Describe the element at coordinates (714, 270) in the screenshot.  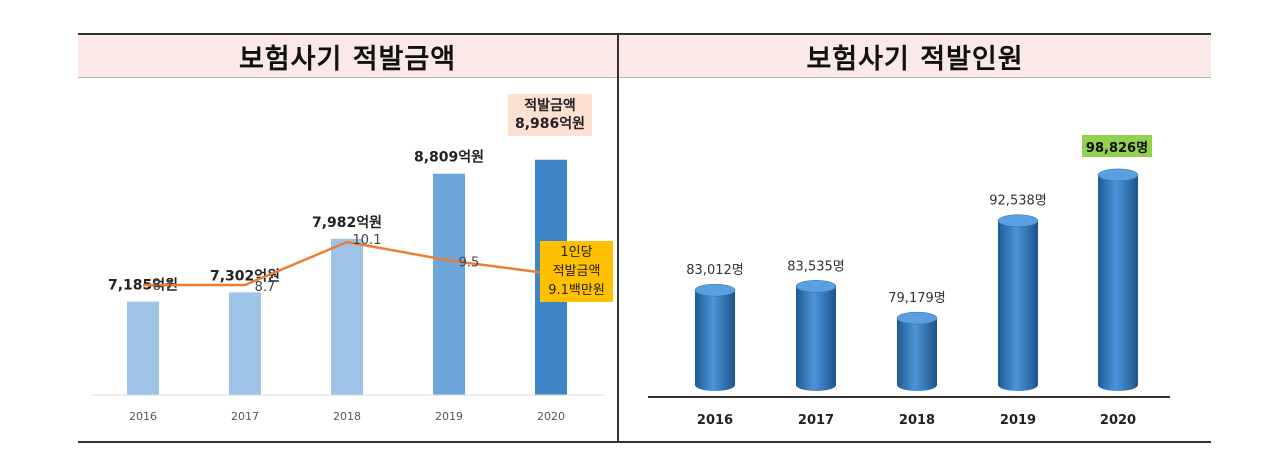
I see `people-bar-label: 83,012명` at that location.